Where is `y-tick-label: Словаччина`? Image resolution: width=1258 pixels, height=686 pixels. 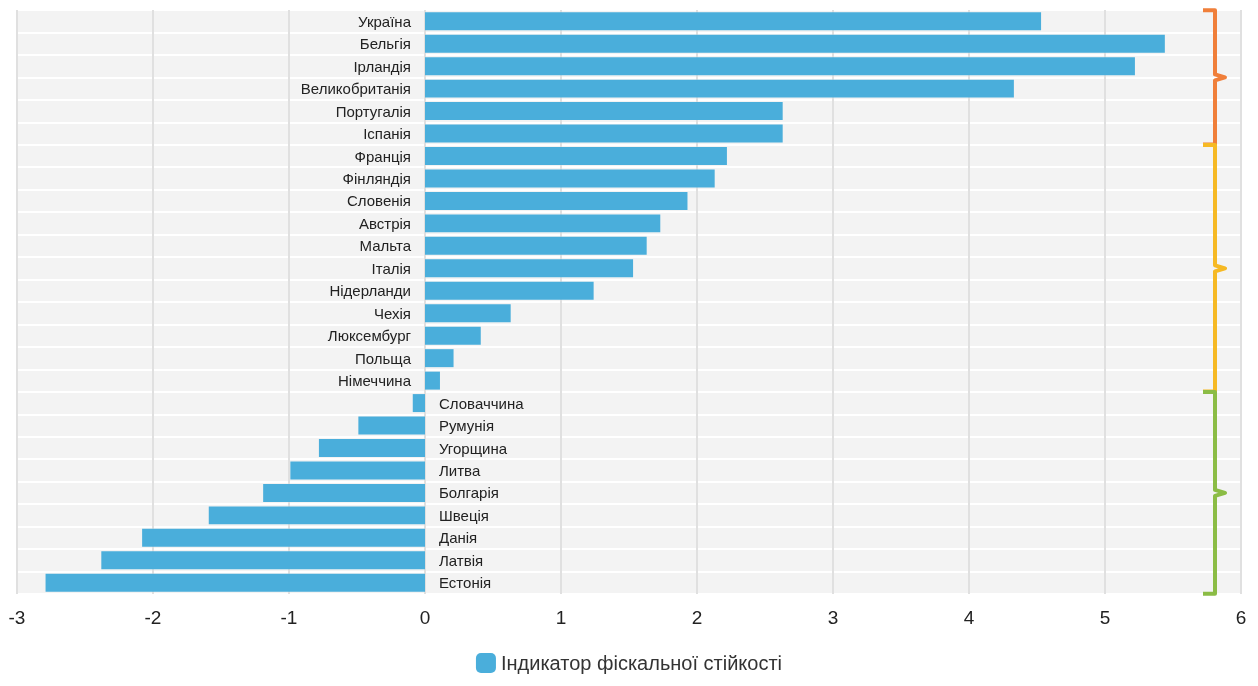 y-tick-label: Словаччина is located at coordinates (482, 403).